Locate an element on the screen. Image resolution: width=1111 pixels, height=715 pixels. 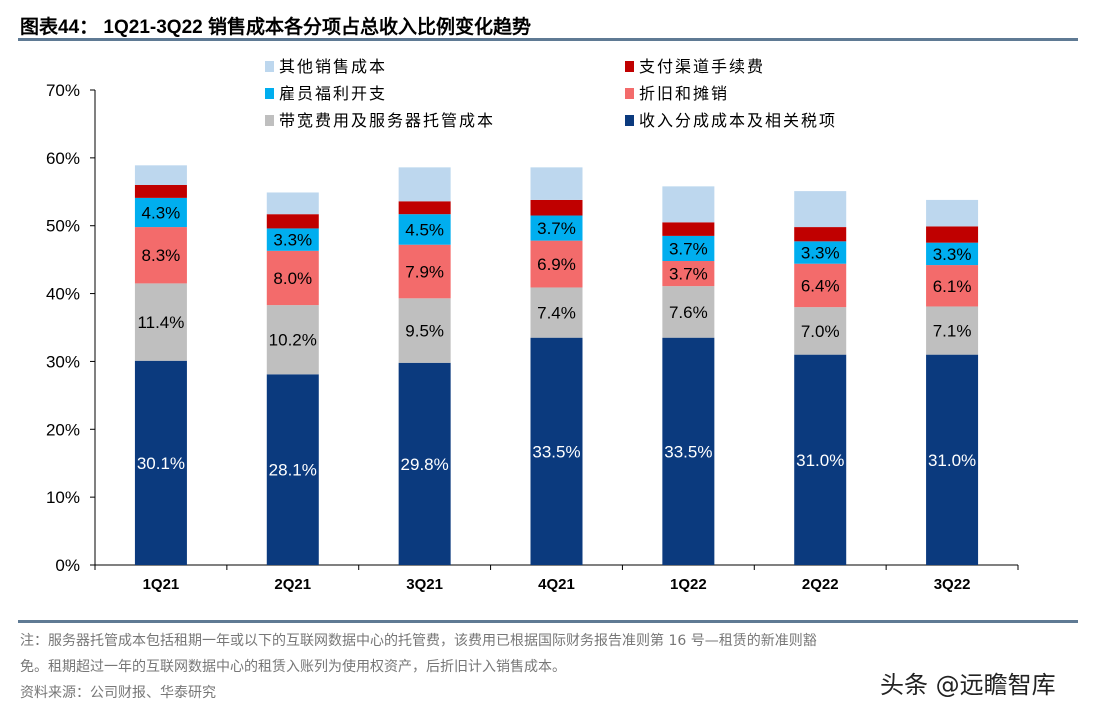
legend-label: 收入分成成本及相关税项 is located at coordinates (738, 120).